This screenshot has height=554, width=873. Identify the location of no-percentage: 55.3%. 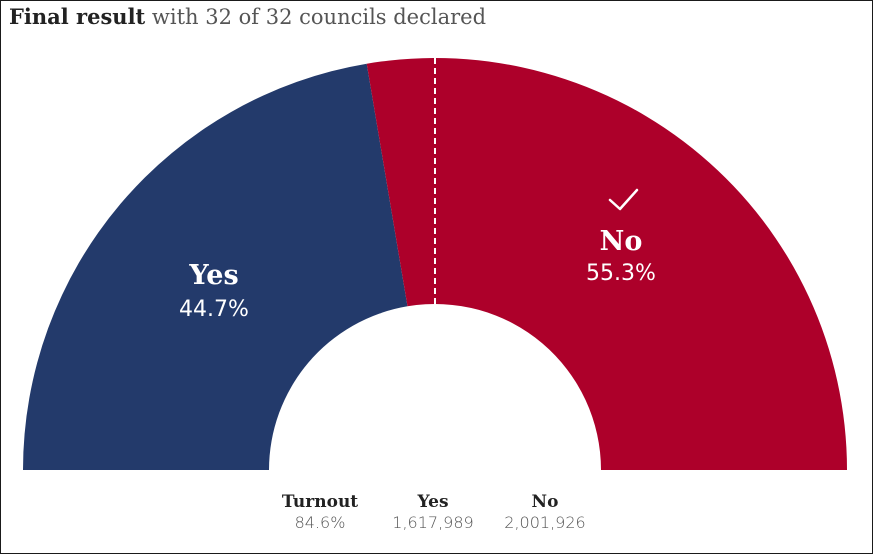
(621, 273).